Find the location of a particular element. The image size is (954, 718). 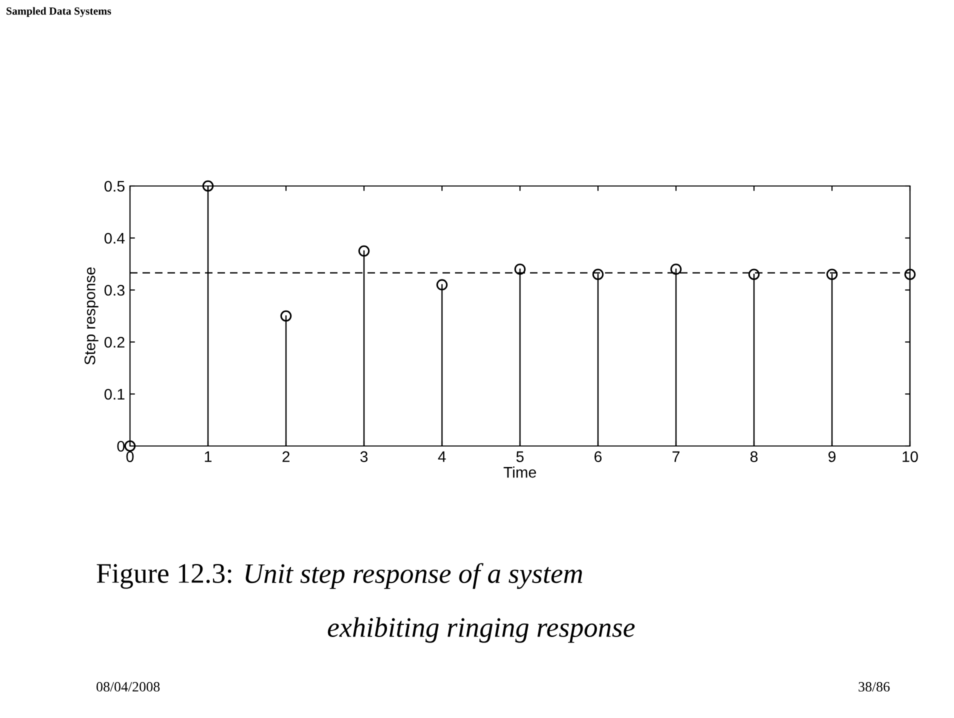

x-tick-label: 3 is located at coordinates (364, 456).